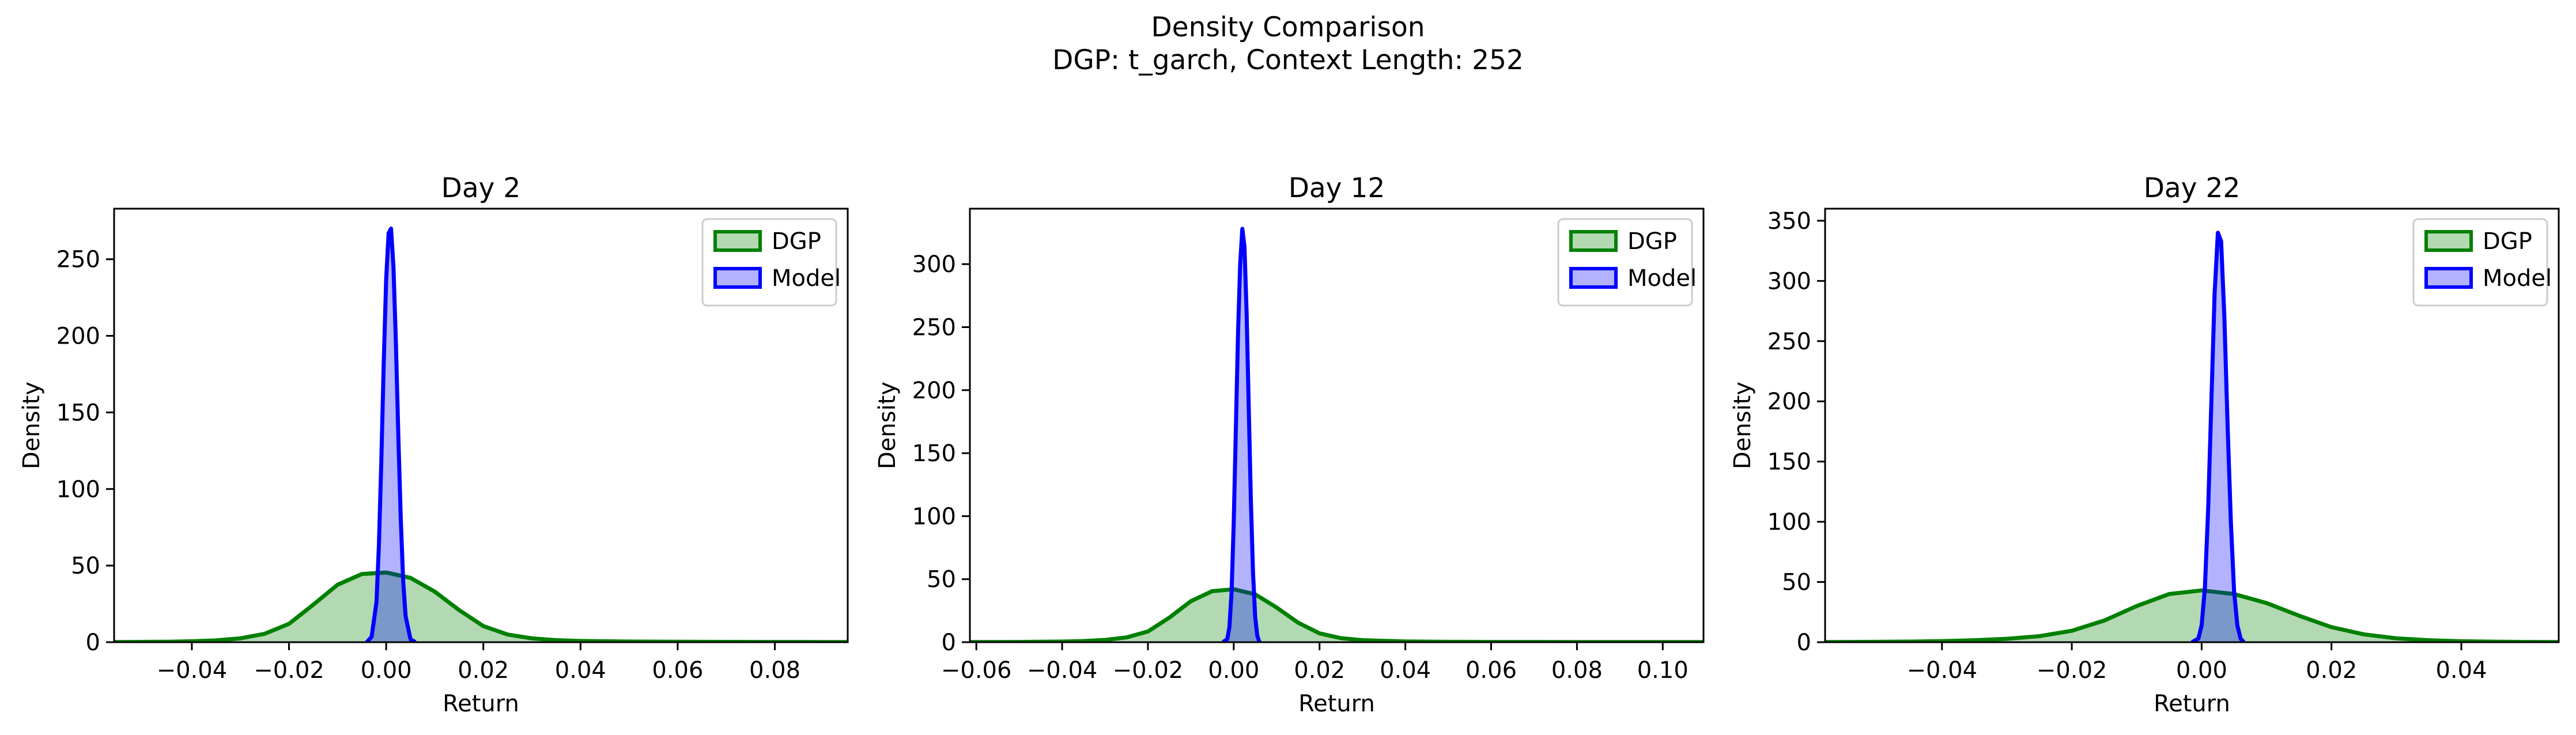  I want to click on subplot-title: Day 22, so click(2192, 188).